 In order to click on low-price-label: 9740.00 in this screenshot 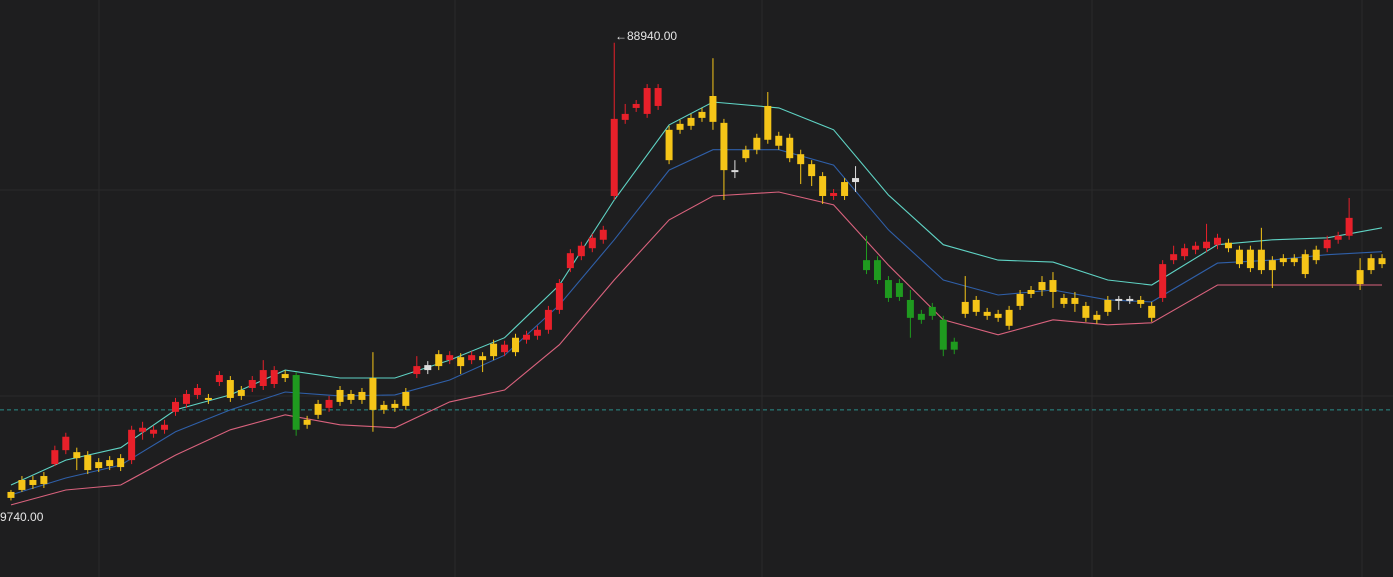, I will do `click(22, 517)`.